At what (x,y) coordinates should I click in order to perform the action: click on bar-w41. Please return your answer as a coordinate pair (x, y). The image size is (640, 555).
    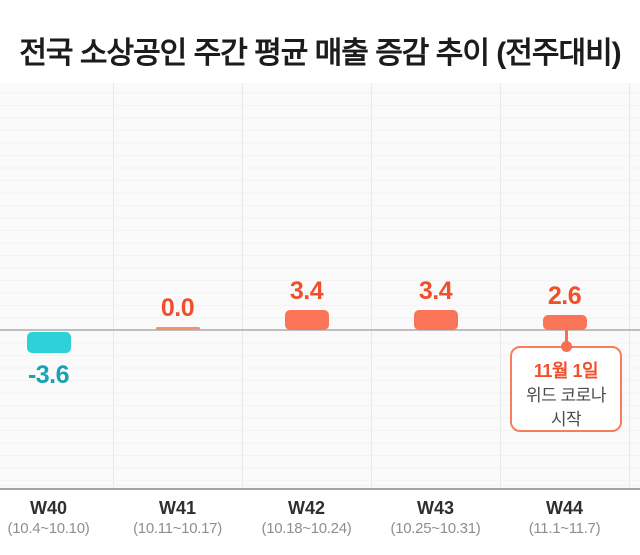
    Looking at the image, I should click on (177, 328).